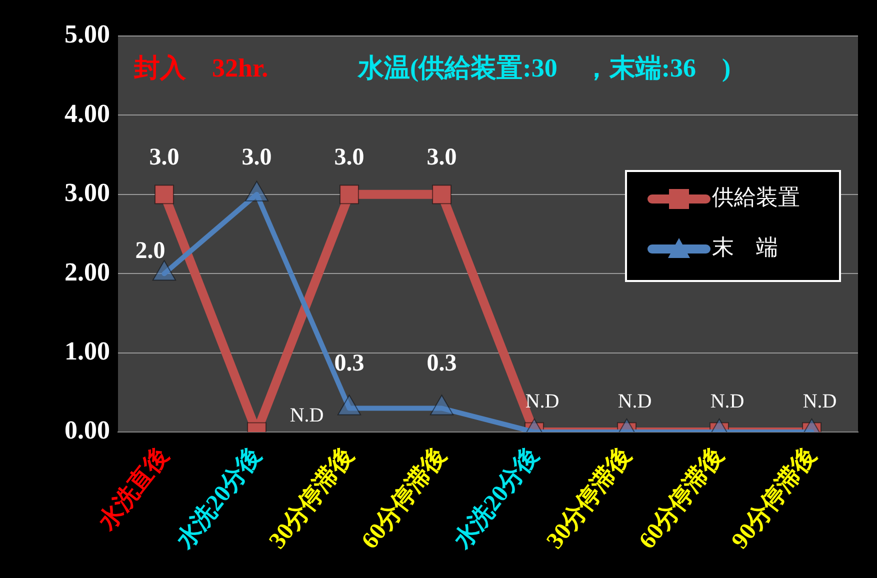  Describe the element at coordinates (745, 248) in the screenshot. I see `legend-label: 末 端` at that location.